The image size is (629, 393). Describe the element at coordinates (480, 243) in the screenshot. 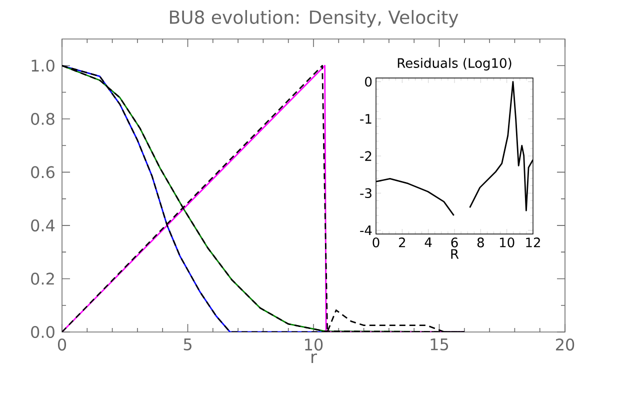

I see `x-tick-label: 8` at that location.